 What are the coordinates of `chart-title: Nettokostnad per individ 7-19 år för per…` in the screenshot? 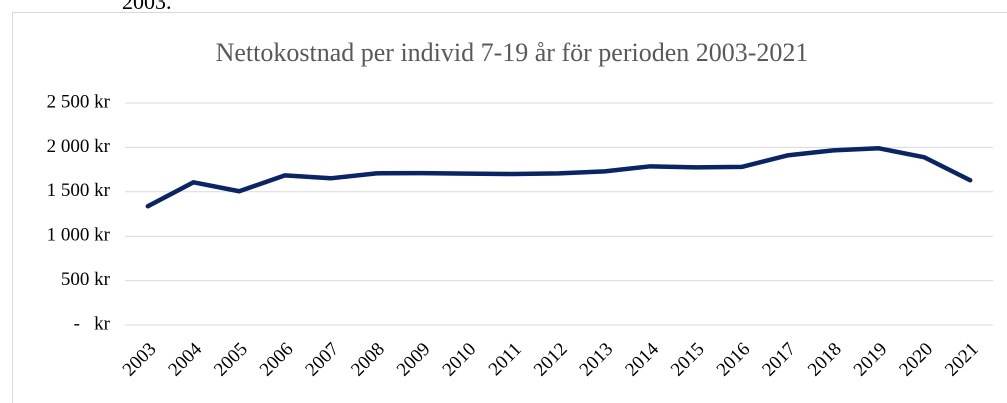 It's located at (512, 52).